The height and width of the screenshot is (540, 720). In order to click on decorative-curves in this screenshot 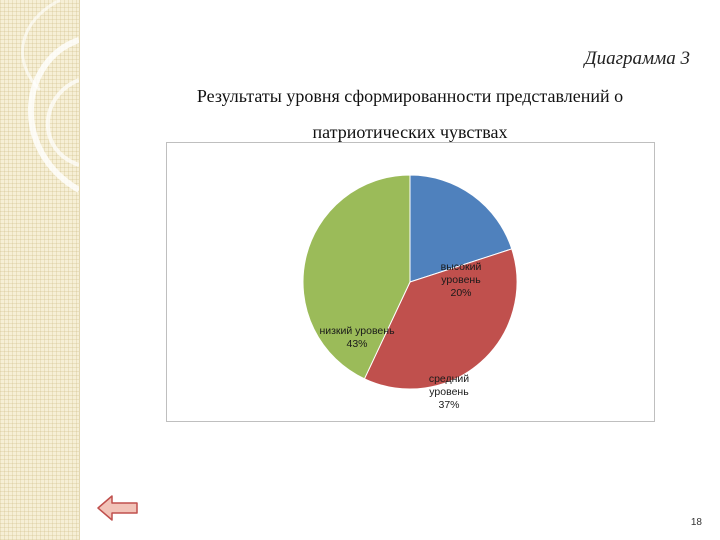, I will do `click(50, 96)`.